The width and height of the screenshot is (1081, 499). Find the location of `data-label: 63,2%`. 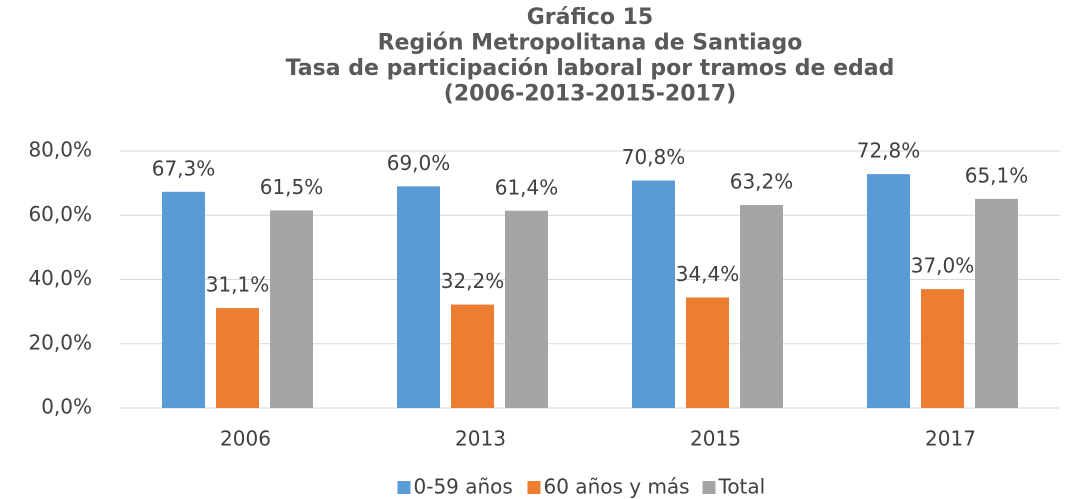

data-label: 63,2% is located at coordinates (762, 181).